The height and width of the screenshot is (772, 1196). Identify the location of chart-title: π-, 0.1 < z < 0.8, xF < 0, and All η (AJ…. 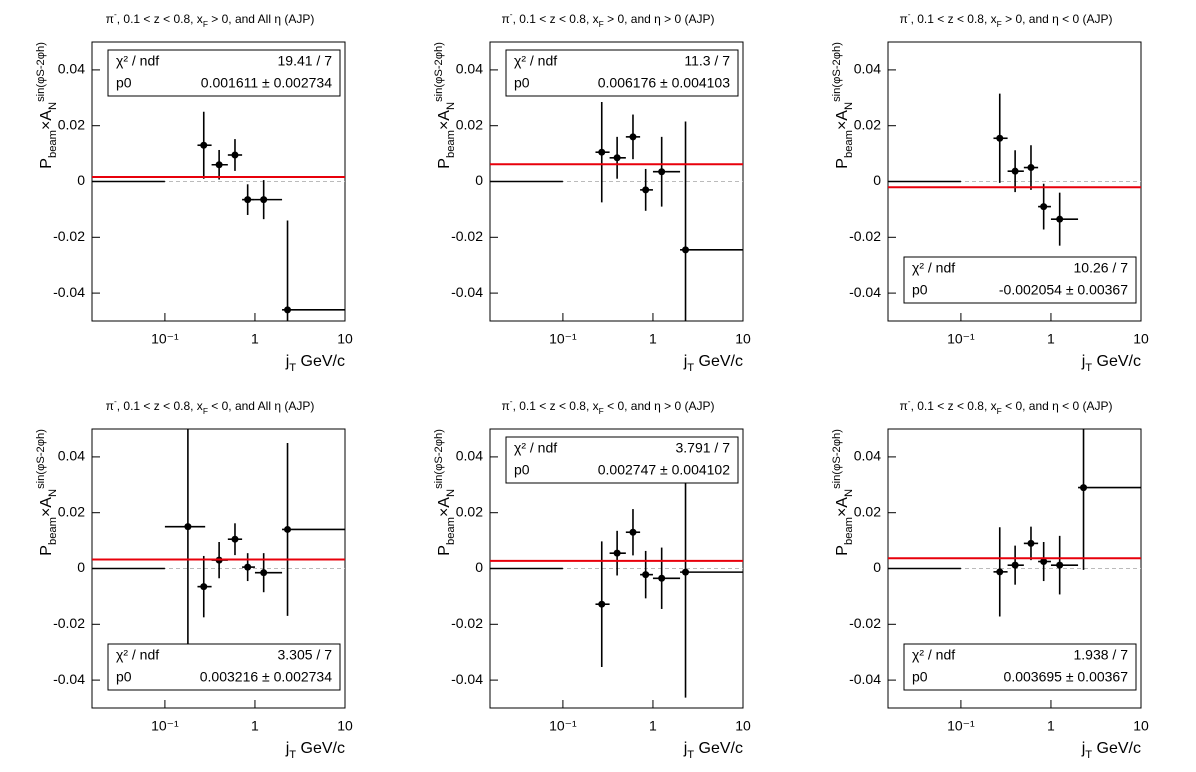
(210, 406).